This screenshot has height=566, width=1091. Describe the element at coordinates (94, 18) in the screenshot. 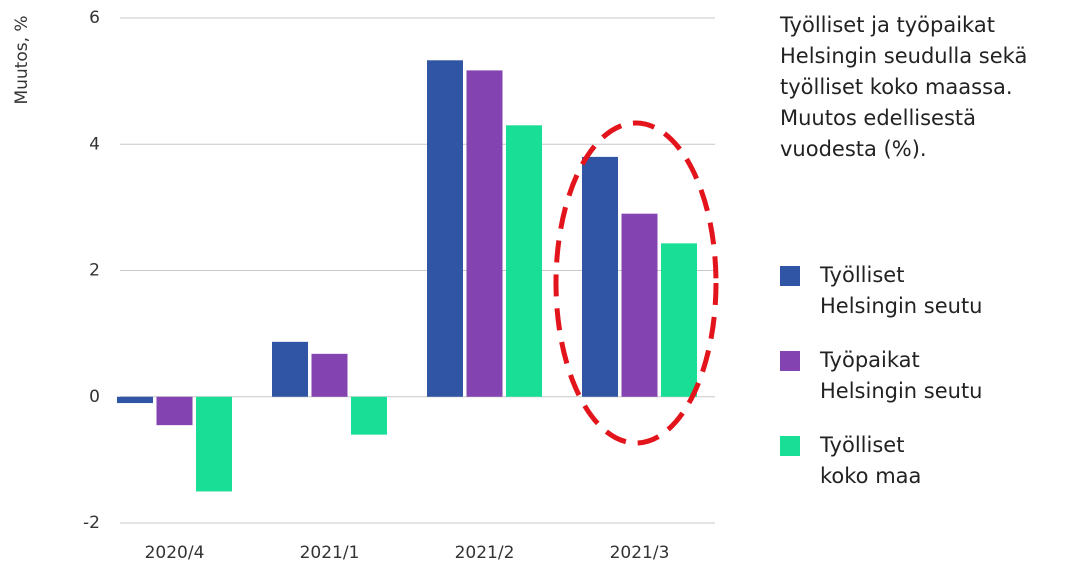

I see `y-tick-label: 6` at that location.